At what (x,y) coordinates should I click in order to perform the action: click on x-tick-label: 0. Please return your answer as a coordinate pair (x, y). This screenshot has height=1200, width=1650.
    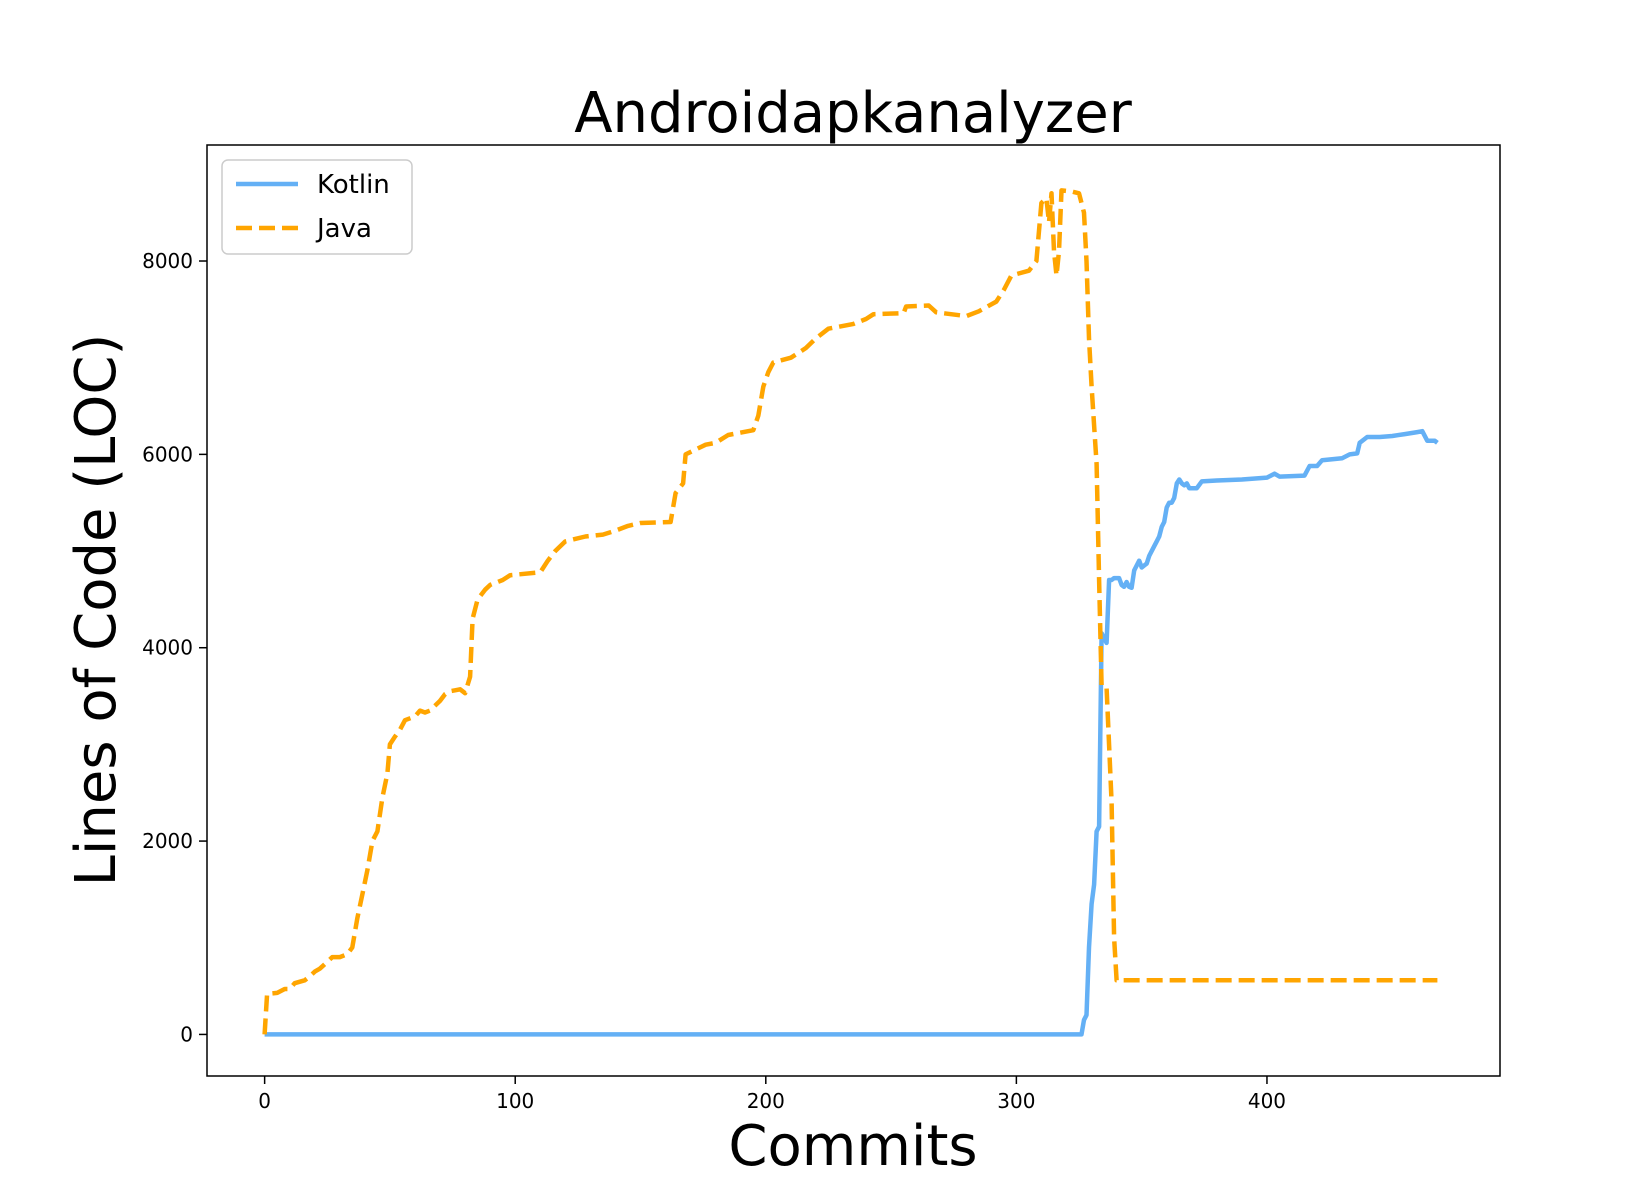
    Looking at the image, I should click on (264, 1101).